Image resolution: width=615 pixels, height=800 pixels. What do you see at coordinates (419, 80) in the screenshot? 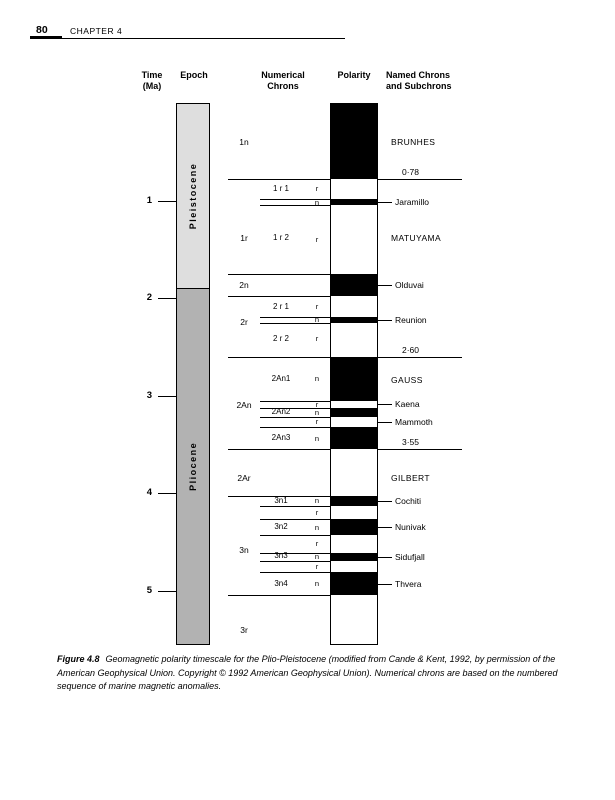
I see `column-header-named-chrons: Named Chrons and Subchrons` at bounding box center [419, 80].